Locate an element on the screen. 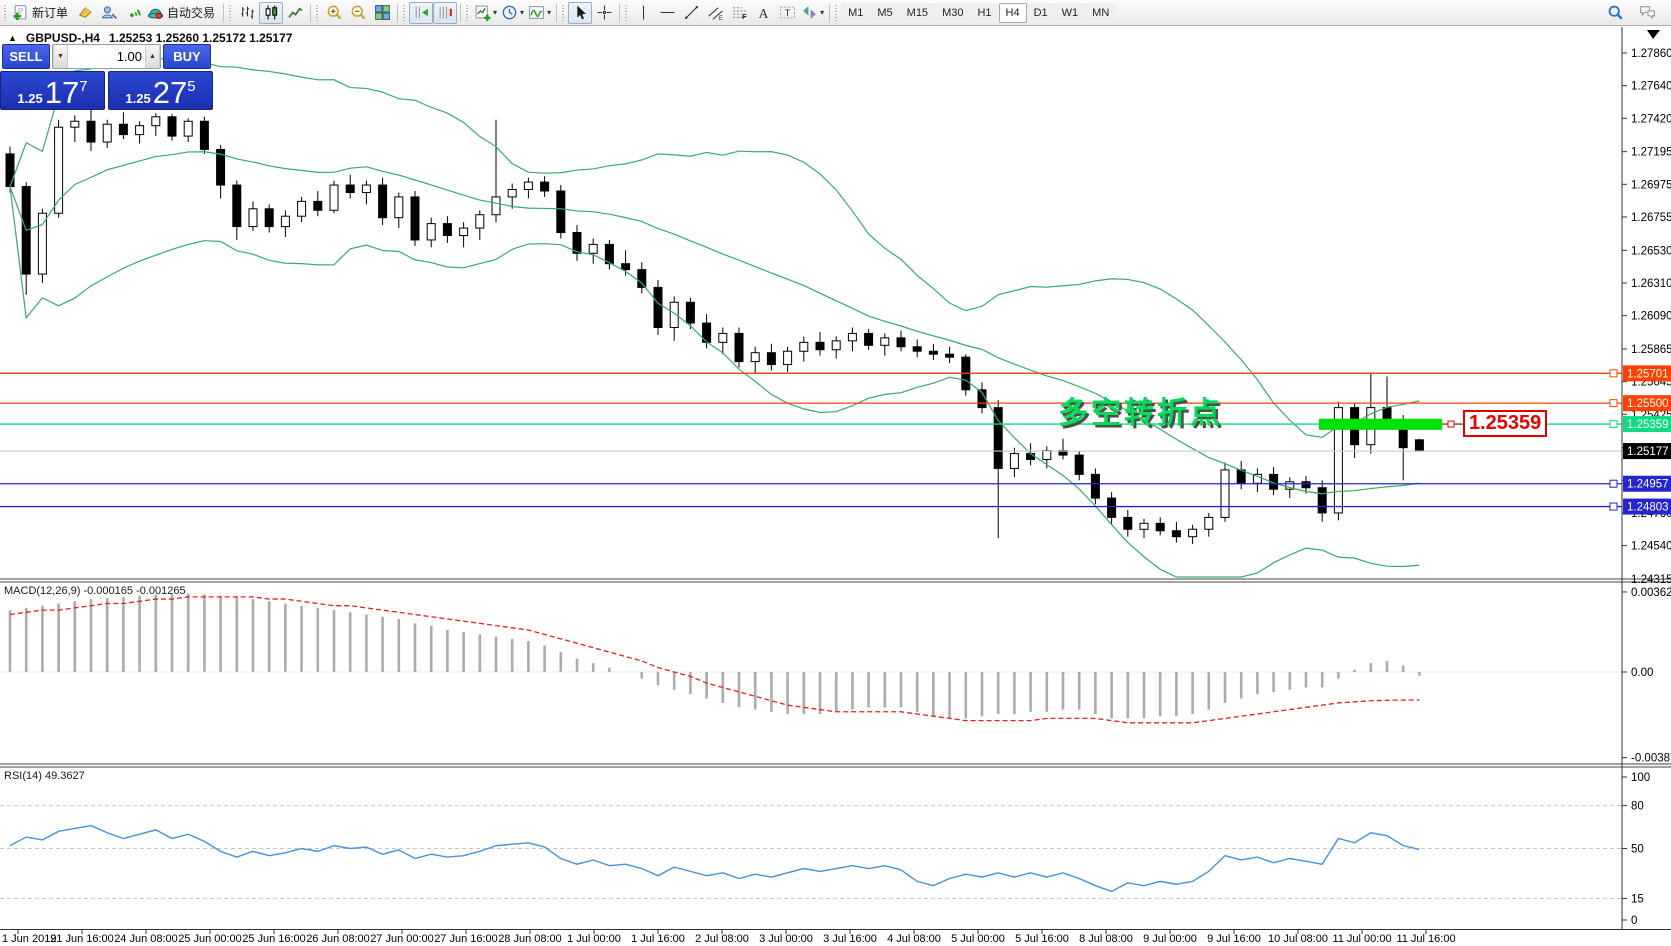 Image resolution: width=1671 pixels, height=946 pixels. scale-scroll-marker-icon is located at coordinates (1653, 34).